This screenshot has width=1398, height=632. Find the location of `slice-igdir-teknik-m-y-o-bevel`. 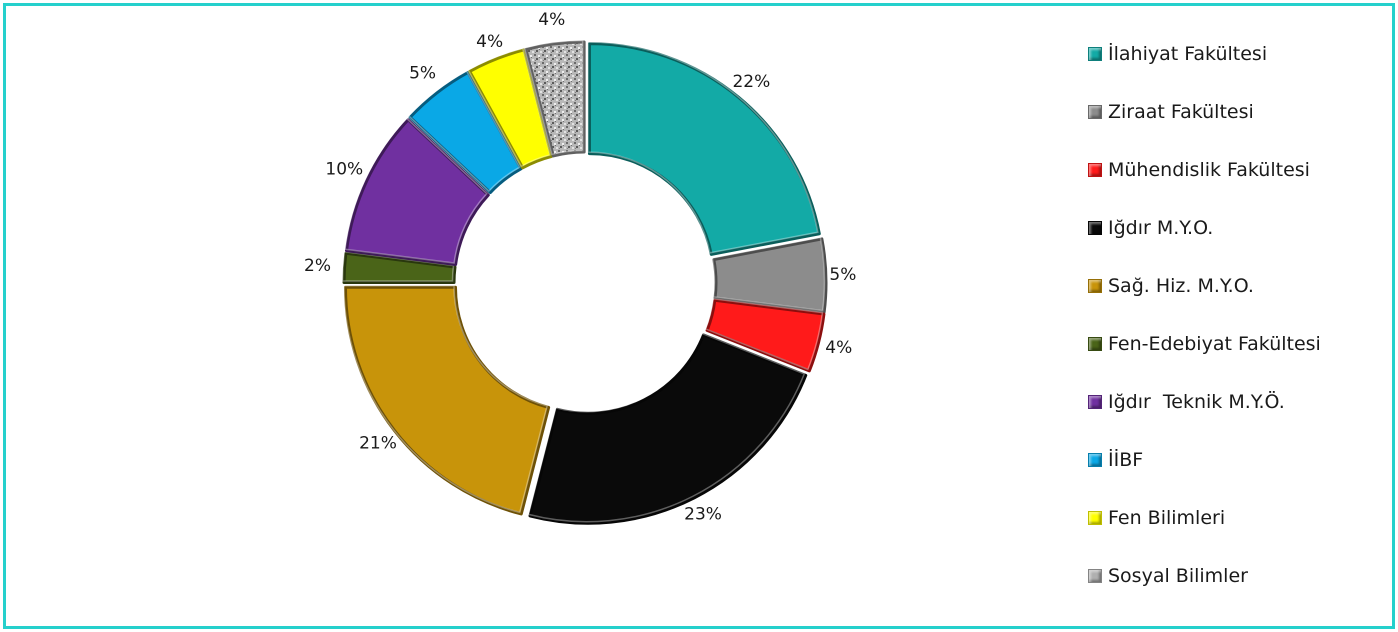

slice-igdir-teknik-m-y-o-bevel is located at coordinates (416, 190).